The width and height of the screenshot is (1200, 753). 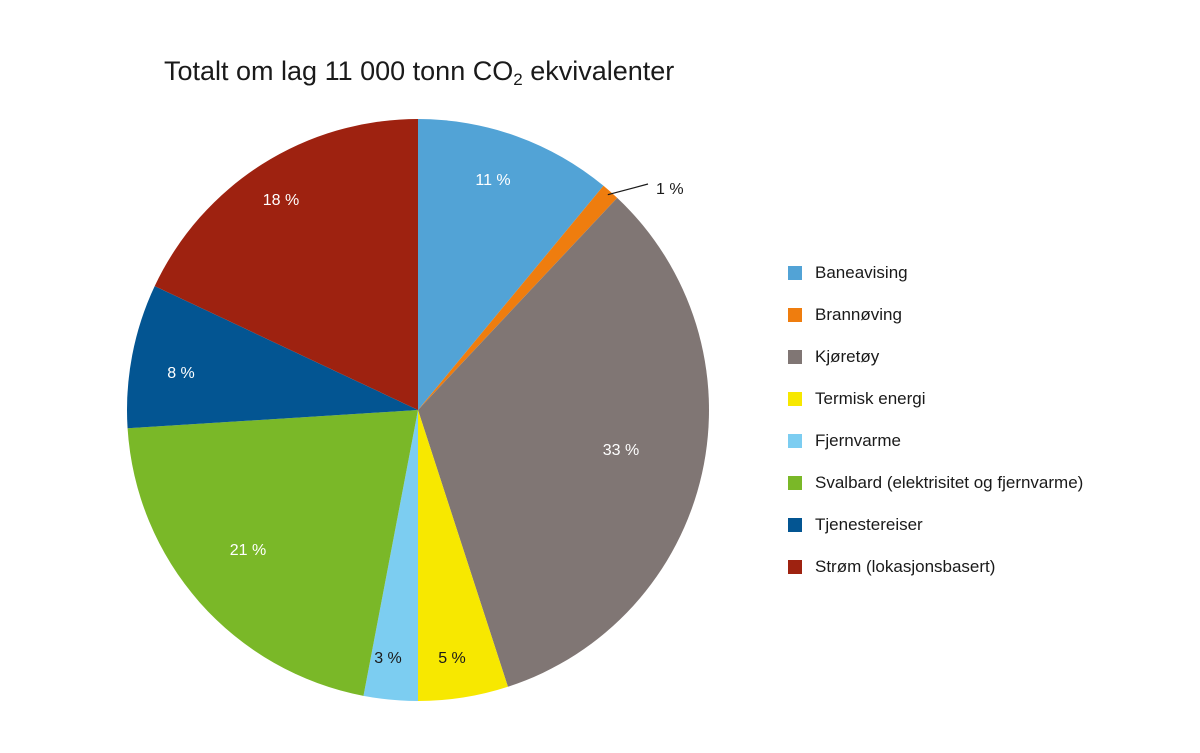 I want to click on slice-label: 3 %, so click(x=388, y=658).